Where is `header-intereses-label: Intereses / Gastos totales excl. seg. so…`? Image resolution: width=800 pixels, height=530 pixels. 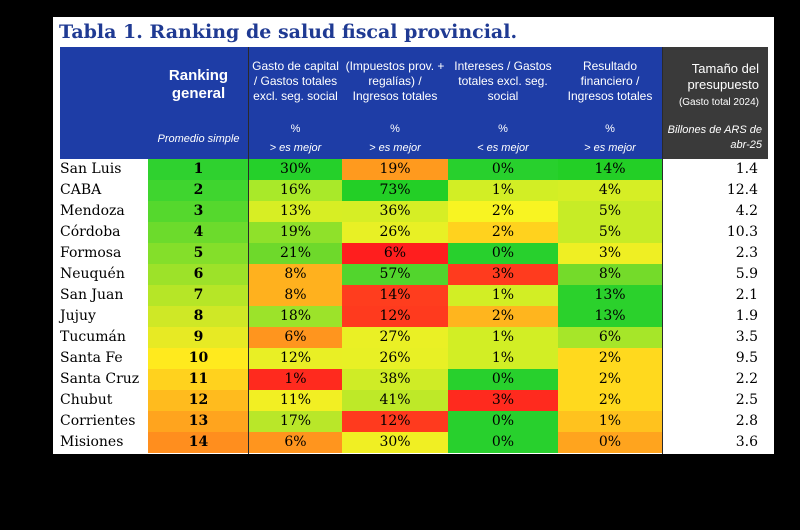
header-intereses-label: Intereses / Gastos totales excl. seg. so… is located at coordinates (503, 81).